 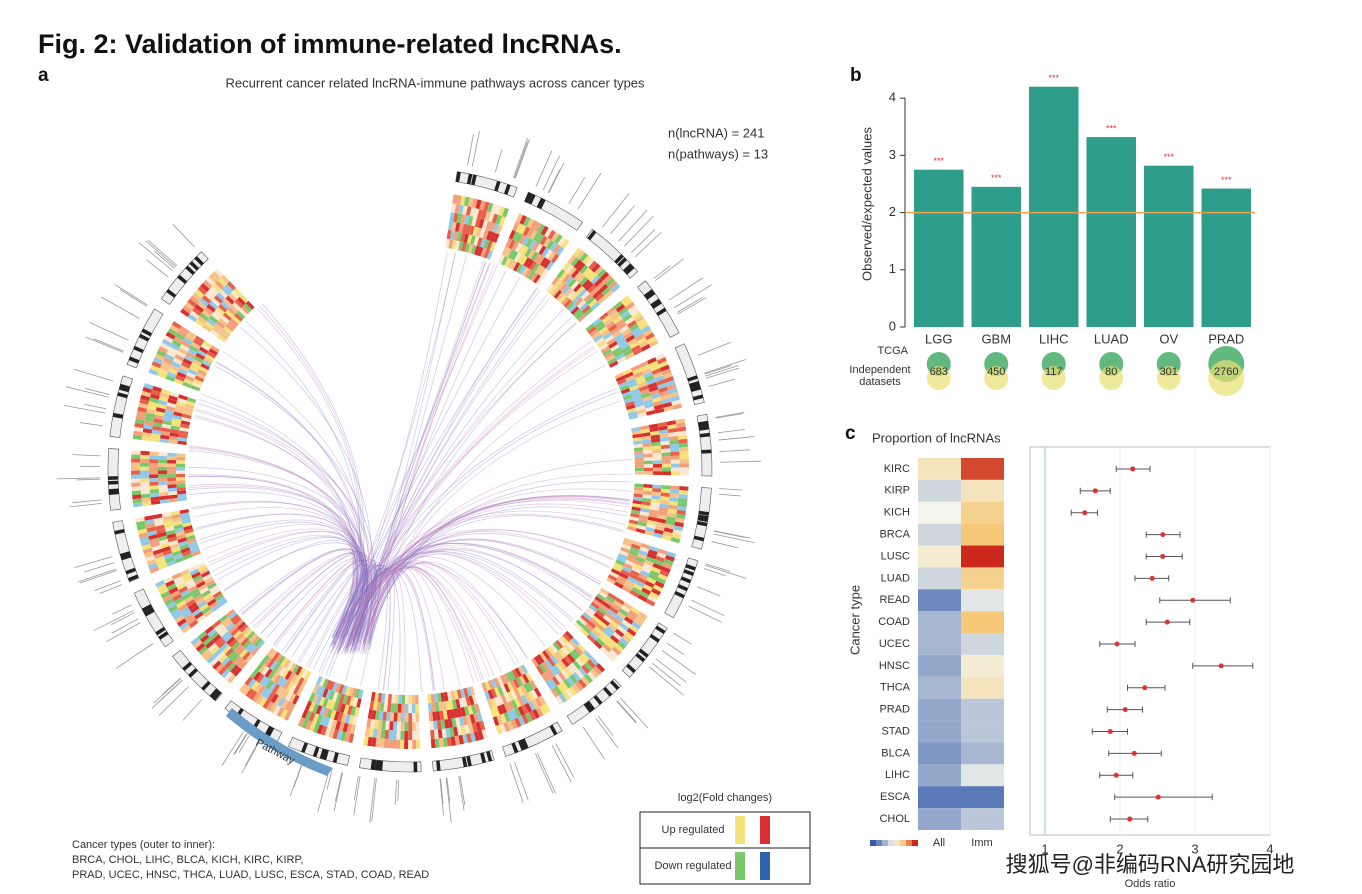 I want to click on overlap-count: 450, so click(x=996, y=372).